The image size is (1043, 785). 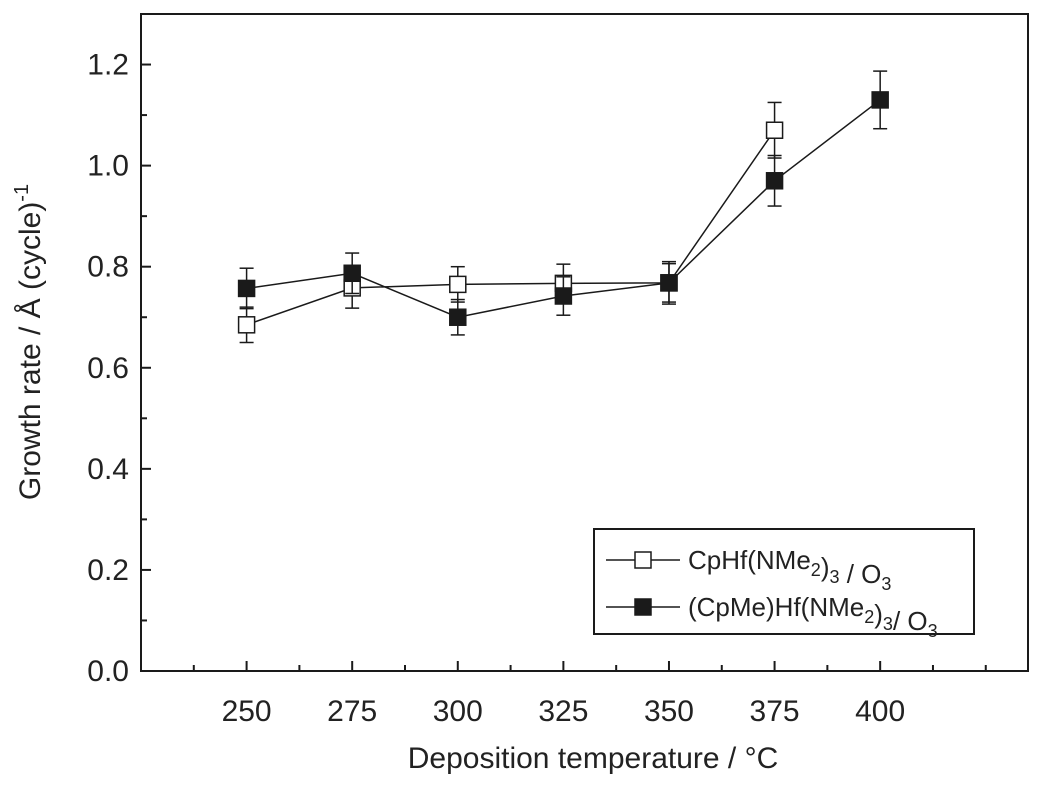 What do you see at coordinates (108, 267) in the screenshot?
I see `y-tick-label: 0.8` at bounding box center [108, 267].